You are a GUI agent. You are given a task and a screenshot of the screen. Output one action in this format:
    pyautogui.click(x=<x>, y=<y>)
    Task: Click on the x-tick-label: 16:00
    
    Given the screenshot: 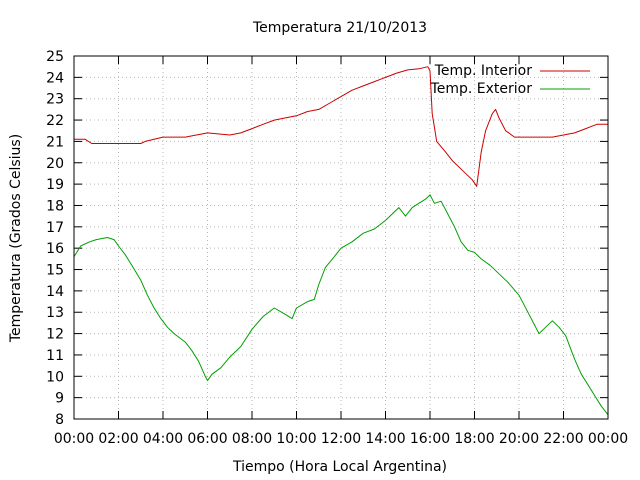 What is the action you would take?
    pyautogui.click(x=430, y=439)
    